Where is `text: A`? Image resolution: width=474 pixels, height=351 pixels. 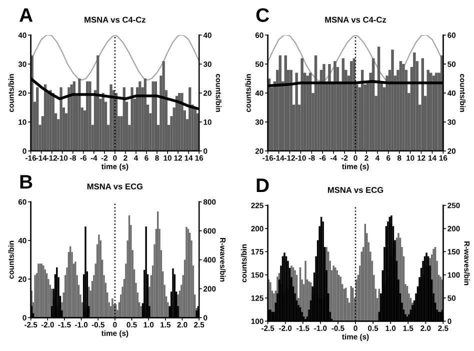
text: A is located at coordinates (26, 15).